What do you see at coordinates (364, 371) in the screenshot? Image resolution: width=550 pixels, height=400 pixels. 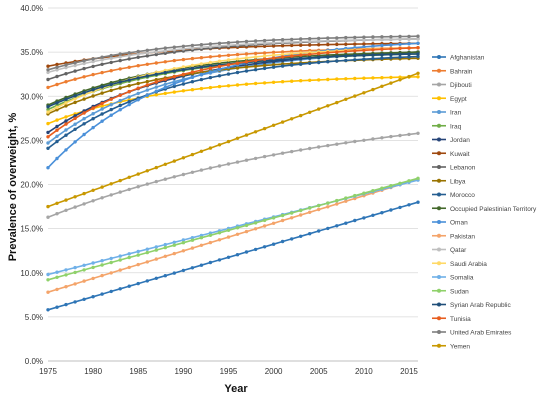 I see `x-tick-label: 2010` at bounding box center [364, 371].